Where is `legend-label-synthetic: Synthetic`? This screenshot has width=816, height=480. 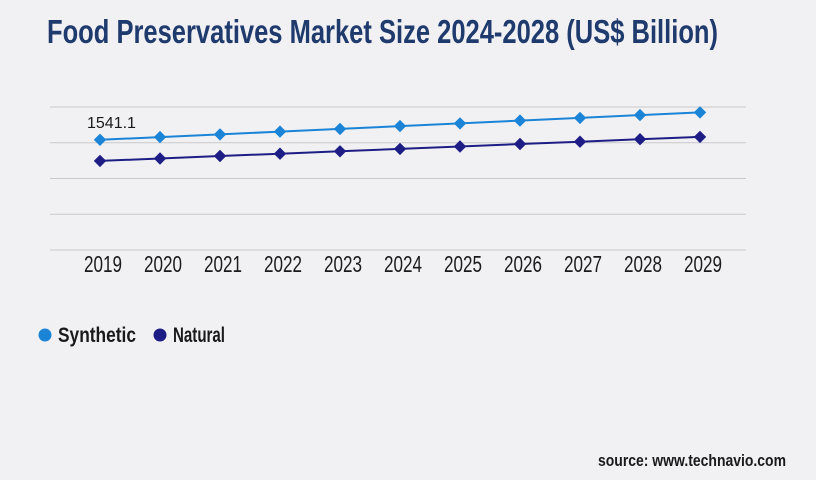
legend-label-synthetic: Synthetic is located at coordinates (97, 335).